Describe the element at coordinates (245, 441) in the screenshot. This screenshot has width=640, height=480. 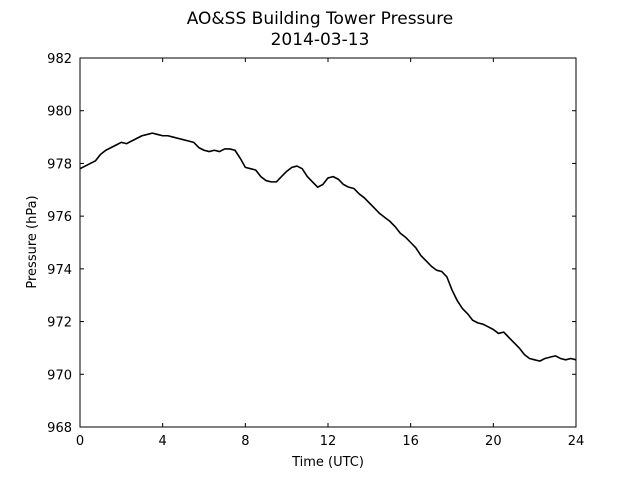
I see `x-tick-label: 8` at that location.